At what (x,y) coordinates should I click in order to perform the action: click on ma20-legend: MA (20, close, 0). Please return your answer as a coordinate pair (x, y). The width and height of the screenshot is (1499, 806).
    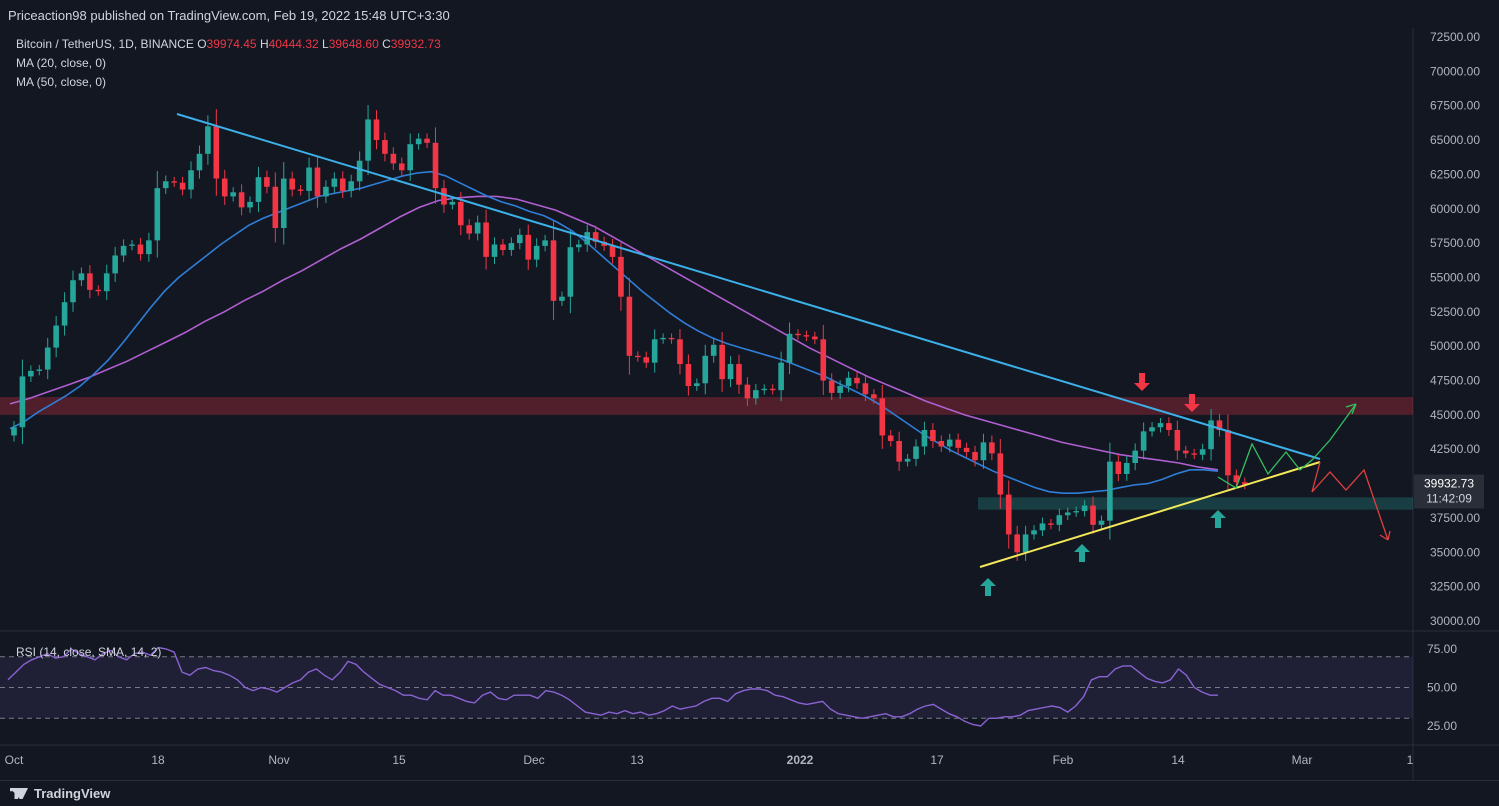
    Looking at the image, I should click on (61, 63).